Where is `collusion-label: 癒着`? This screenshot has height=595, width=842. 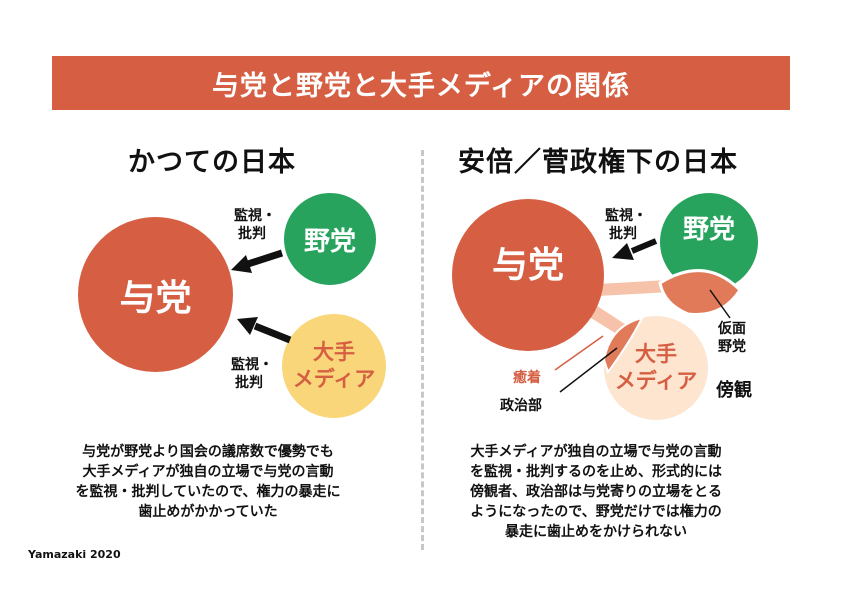
collusion-label: 癒着 is located at coordinates (527, 378).